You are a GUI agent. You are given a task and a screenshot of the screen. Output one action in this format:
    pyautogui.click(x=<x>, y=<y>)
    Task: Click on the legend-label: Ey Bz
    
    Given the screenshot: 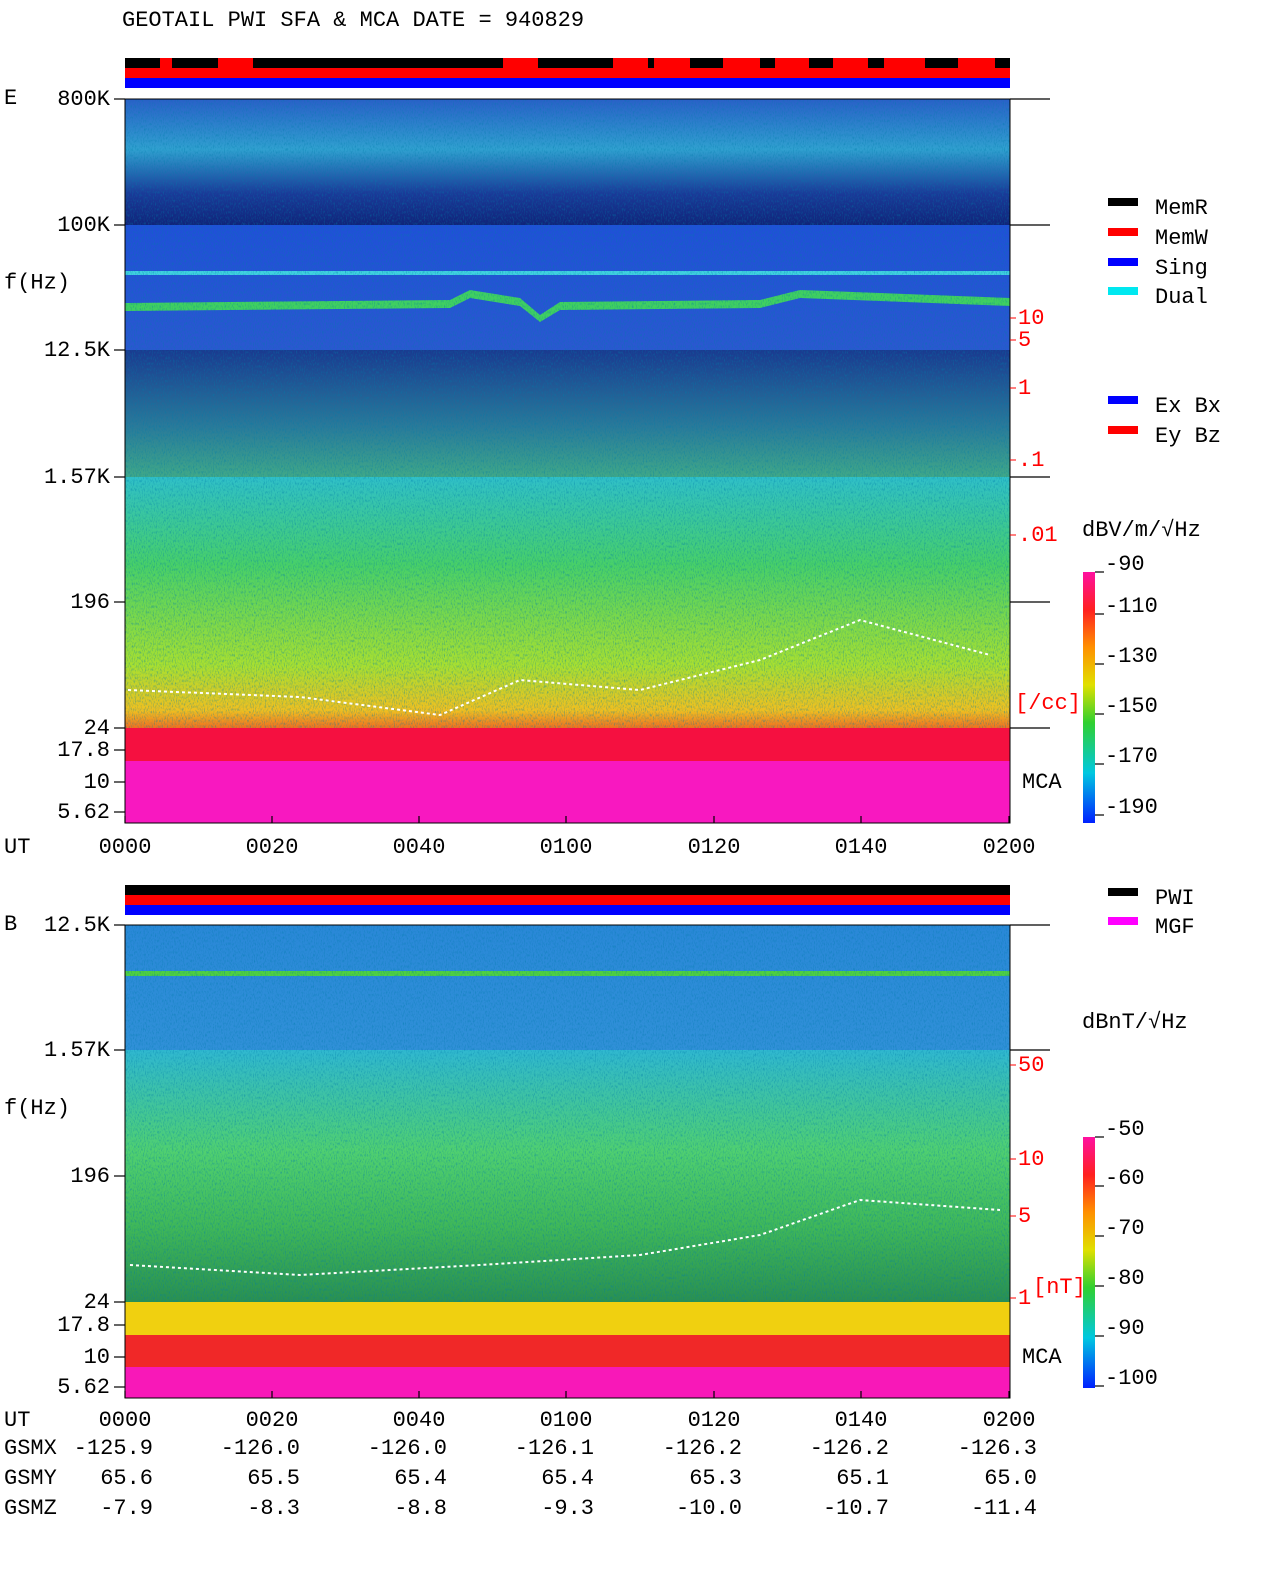 What is the action you would take?
    pyautogui.click(x=1188, y=436)
    